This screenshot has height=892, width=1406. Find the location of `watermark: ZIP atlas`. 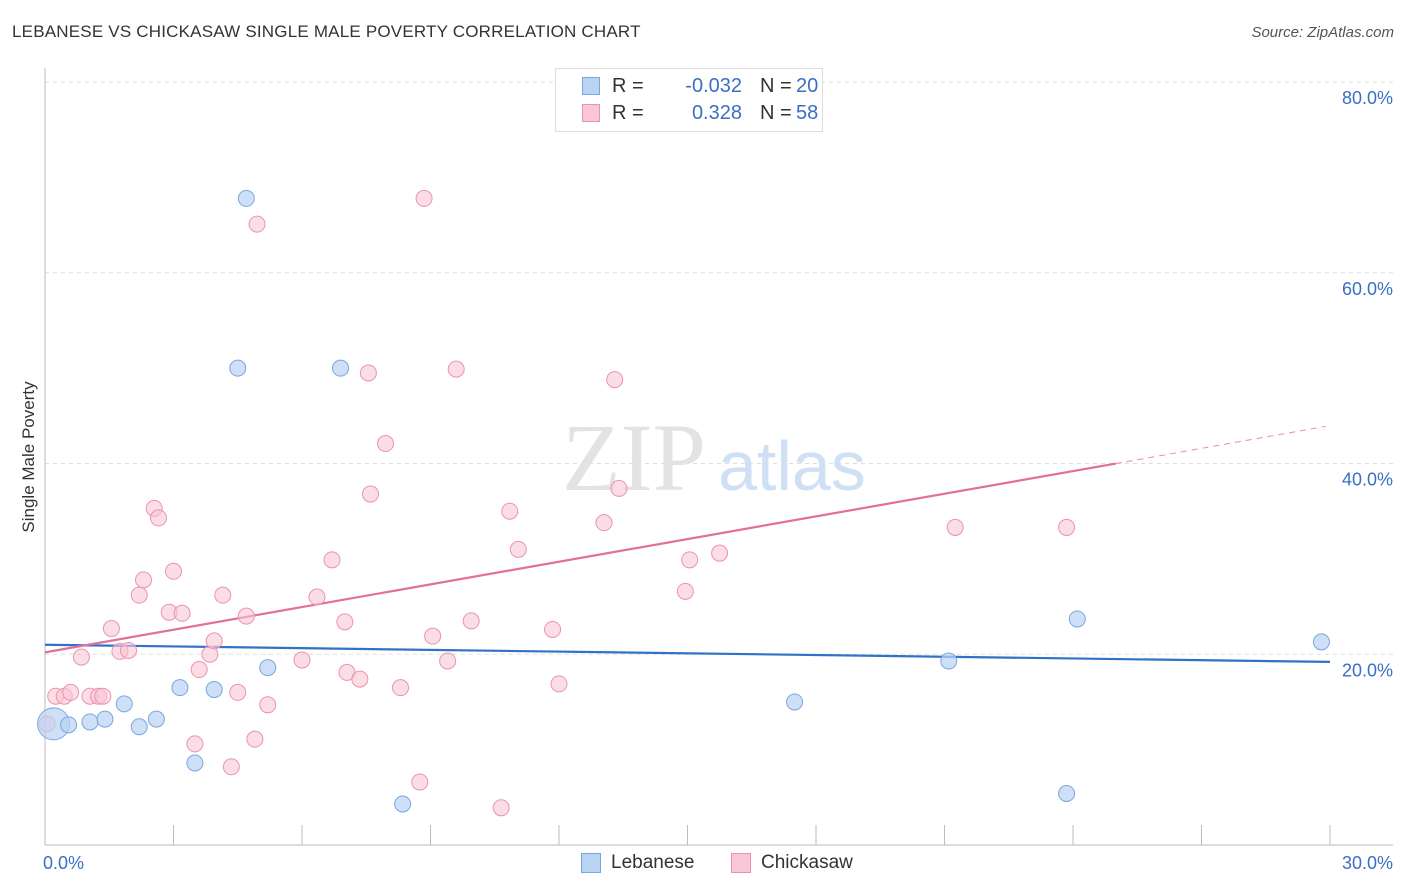

watermark: ZIP atlas is located at coordinates (714, 457).